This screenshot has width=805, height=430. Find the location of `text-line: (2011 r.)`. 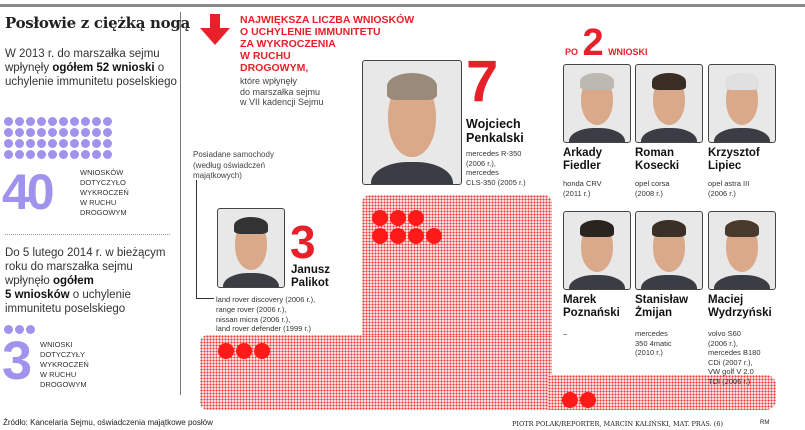

text-line: (2011 r.) is located at coordinates (577, 193).